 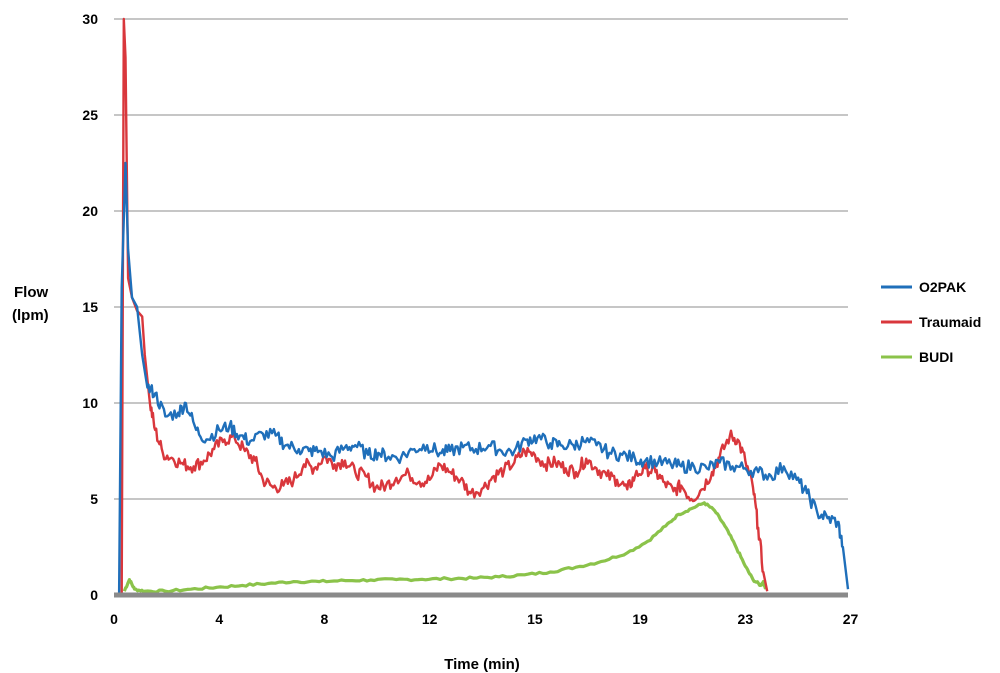 I want to click on y-tick-label-10: 10, so click(x=90, y=403).